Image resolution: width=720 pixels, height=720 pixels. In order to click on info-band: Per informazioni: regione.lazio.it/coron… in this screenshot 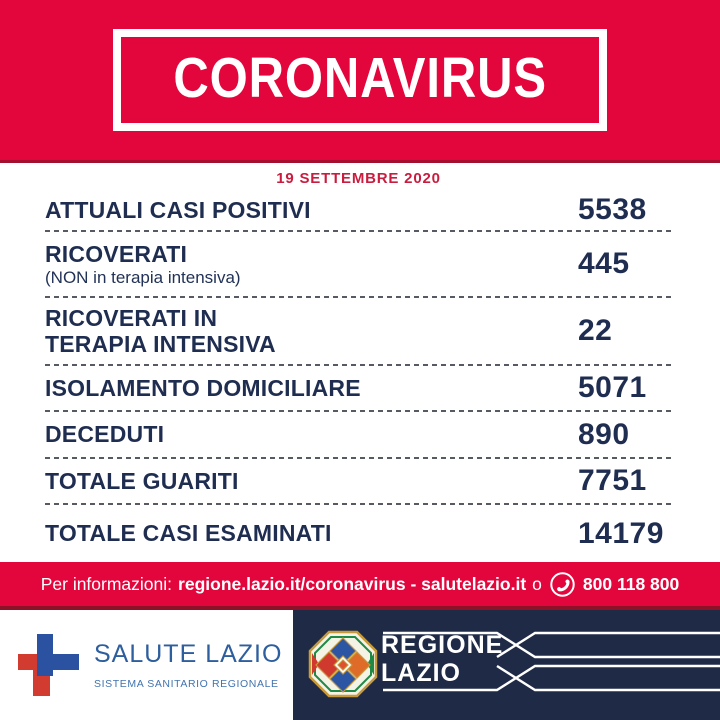, I will do `click(360, 584)`.